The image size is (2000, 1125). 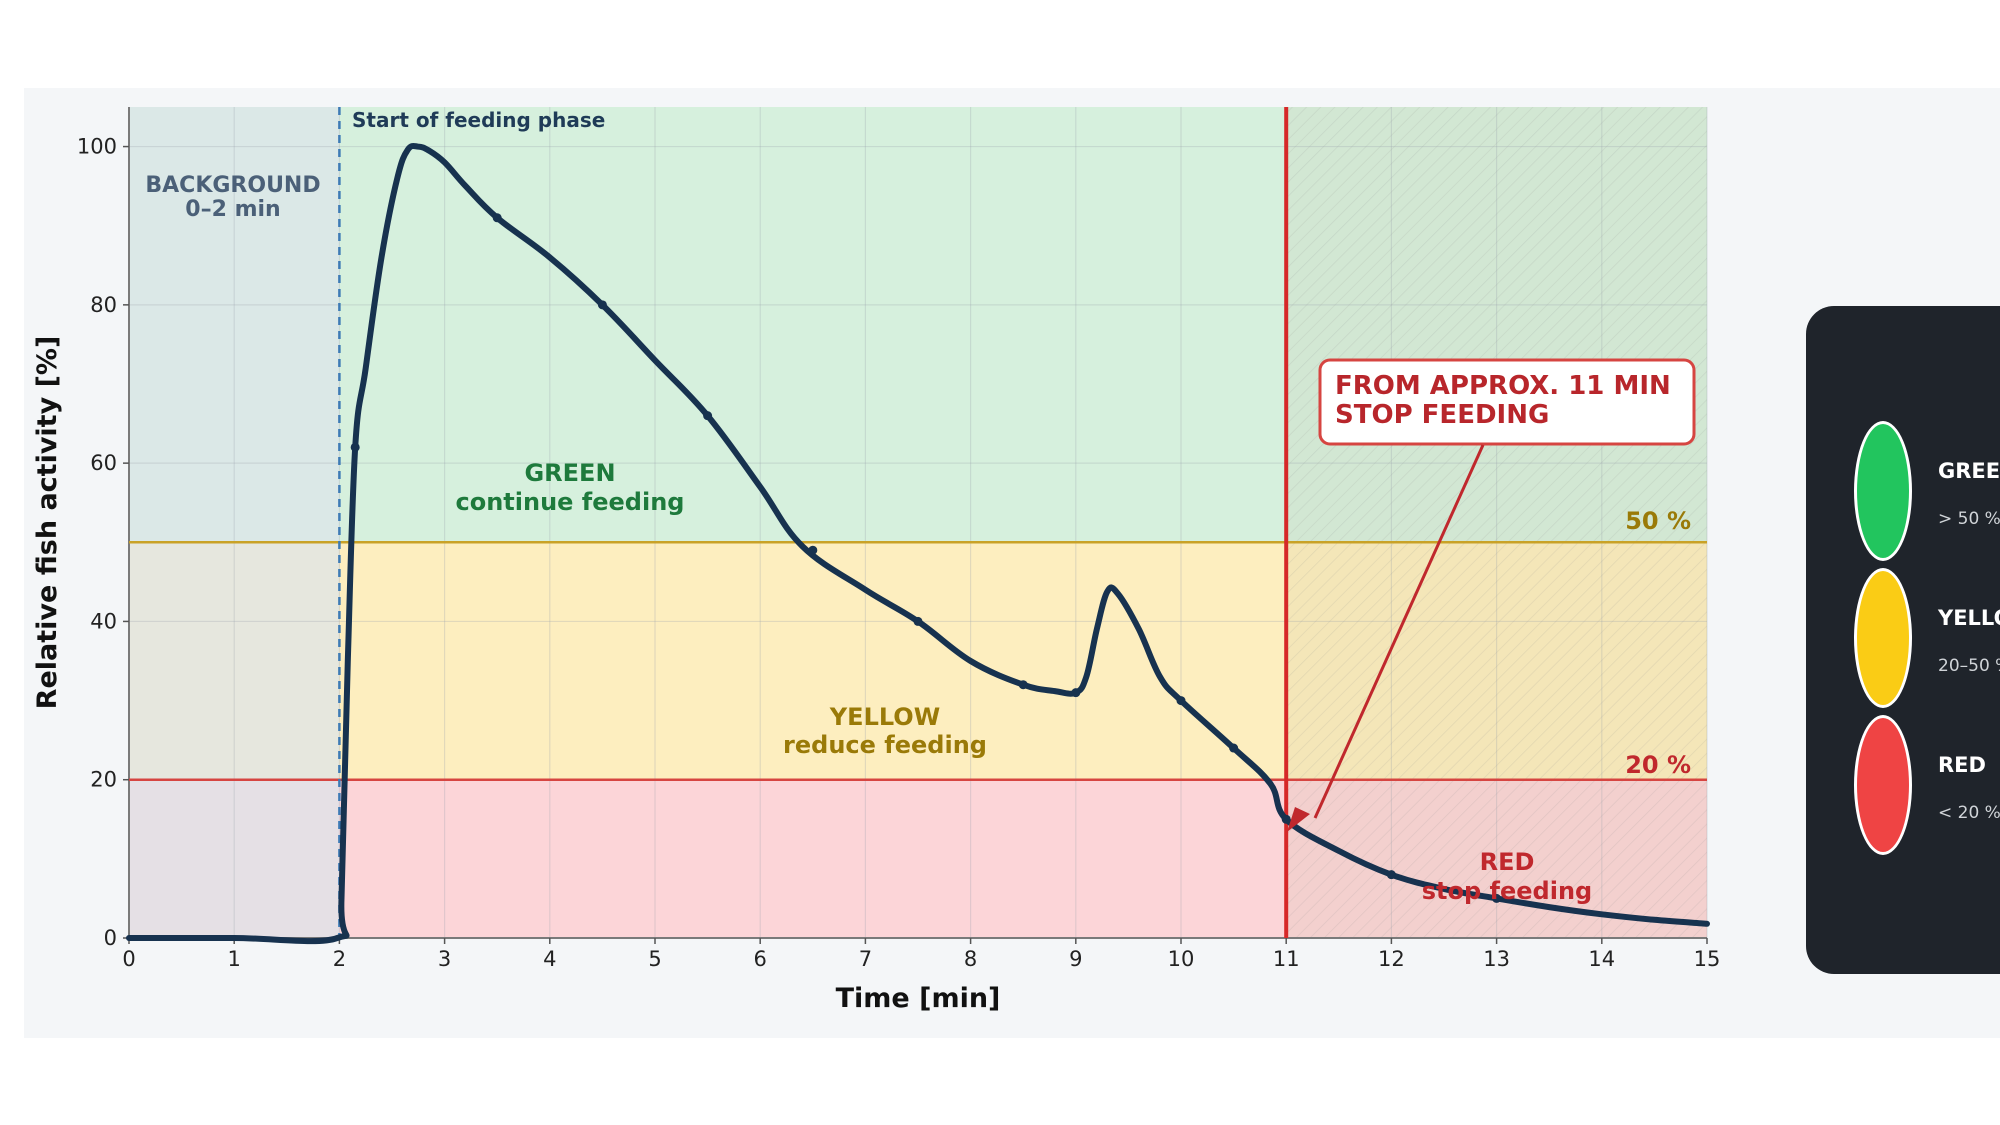 I want to click on yellow-zone-label: YELLOW, so click(x=884, y=717).